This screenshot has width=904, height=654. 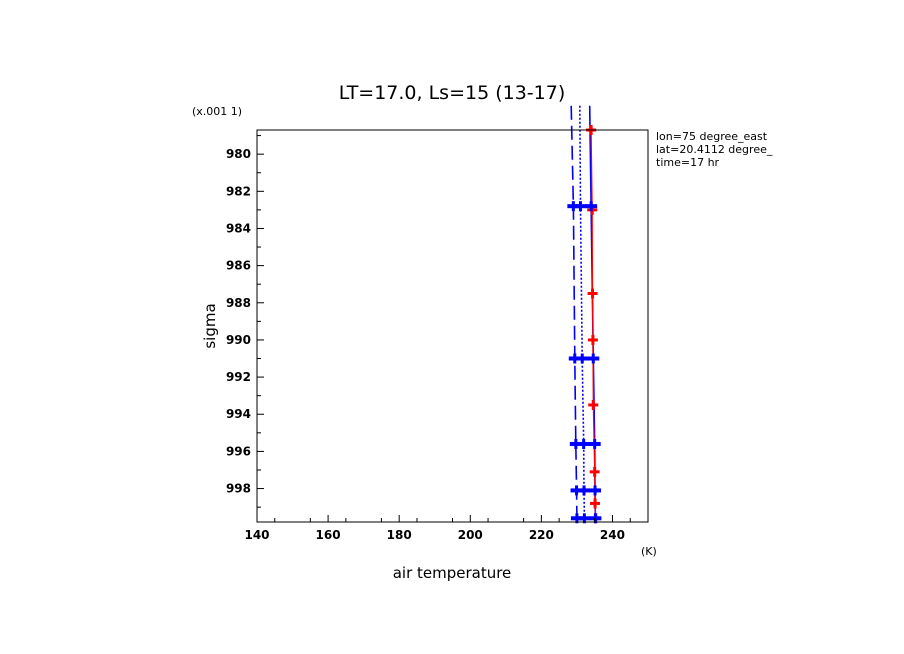 I want to click on x-unit: (K), so click(x=649, y=551).